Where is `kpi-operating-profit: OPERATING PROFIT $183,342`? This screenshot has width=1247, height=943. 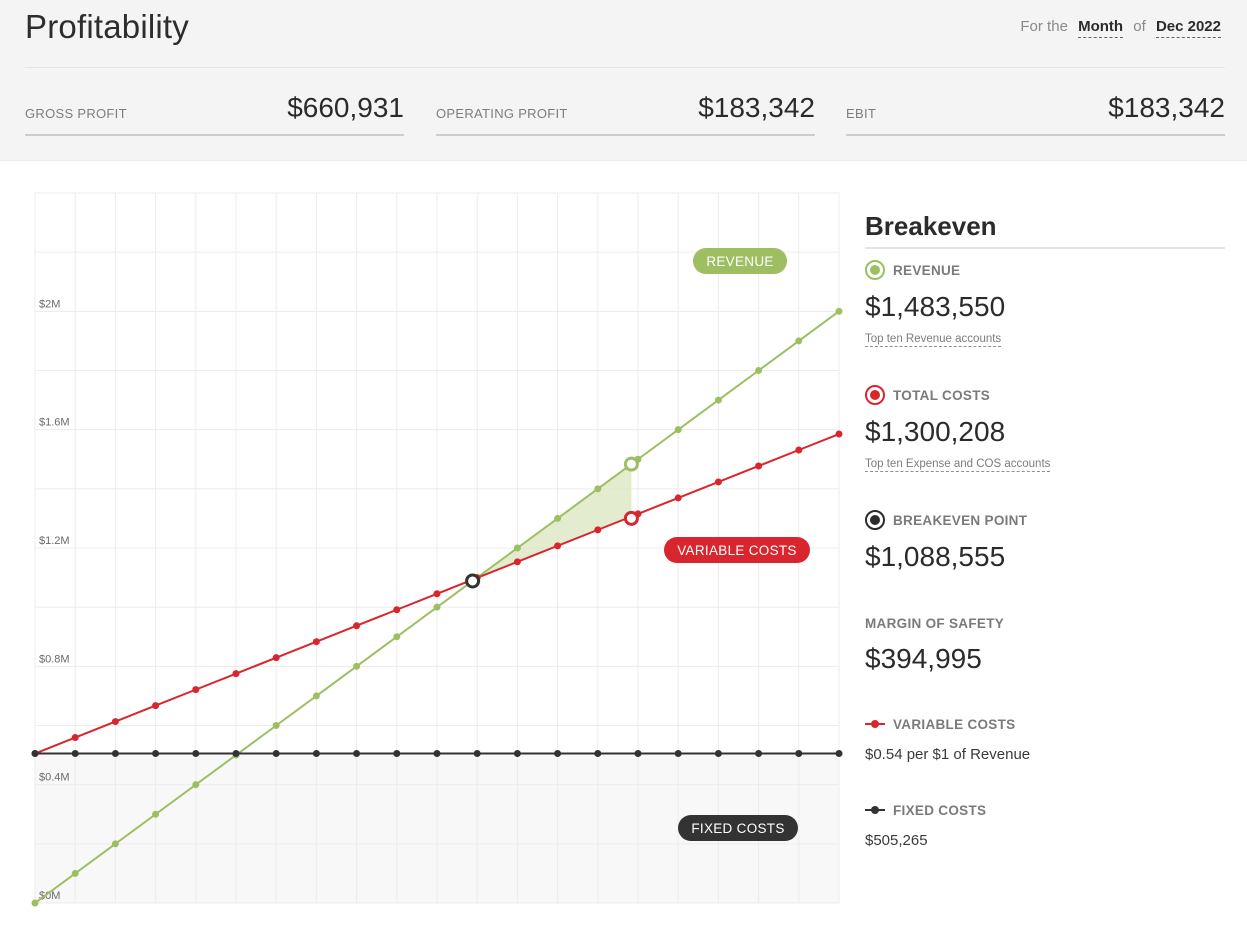
kpi-operating-profit: OPERATING PROFIT $183,342 is located at coordinates (625, 111).